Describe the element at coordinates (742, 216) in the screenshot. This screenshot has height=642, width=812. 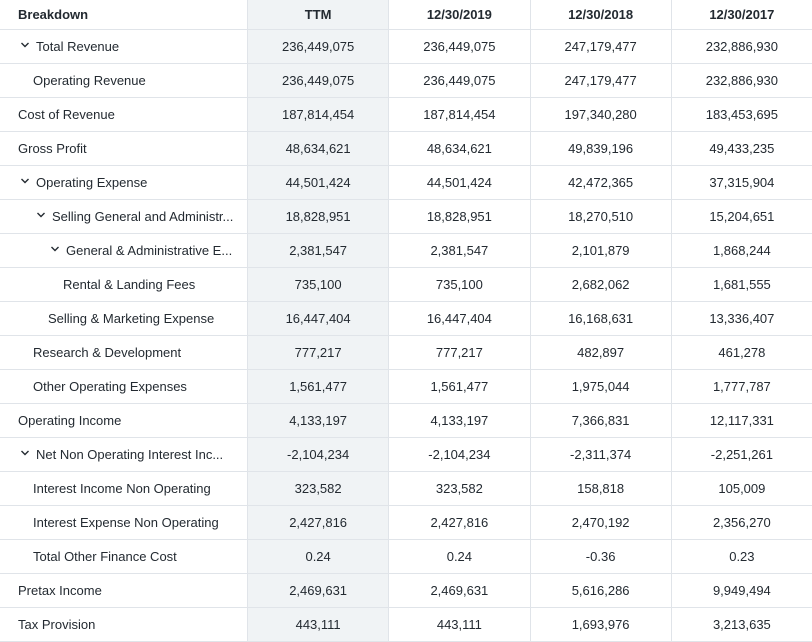
I see `cell-value: 15,204,651` at that location.